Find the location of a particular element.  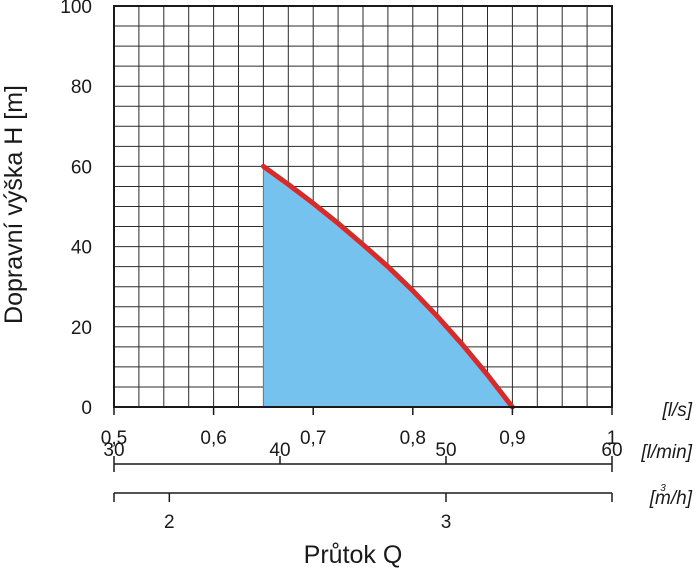

y-tick-label: 20 is located at coordinates (81, 328).